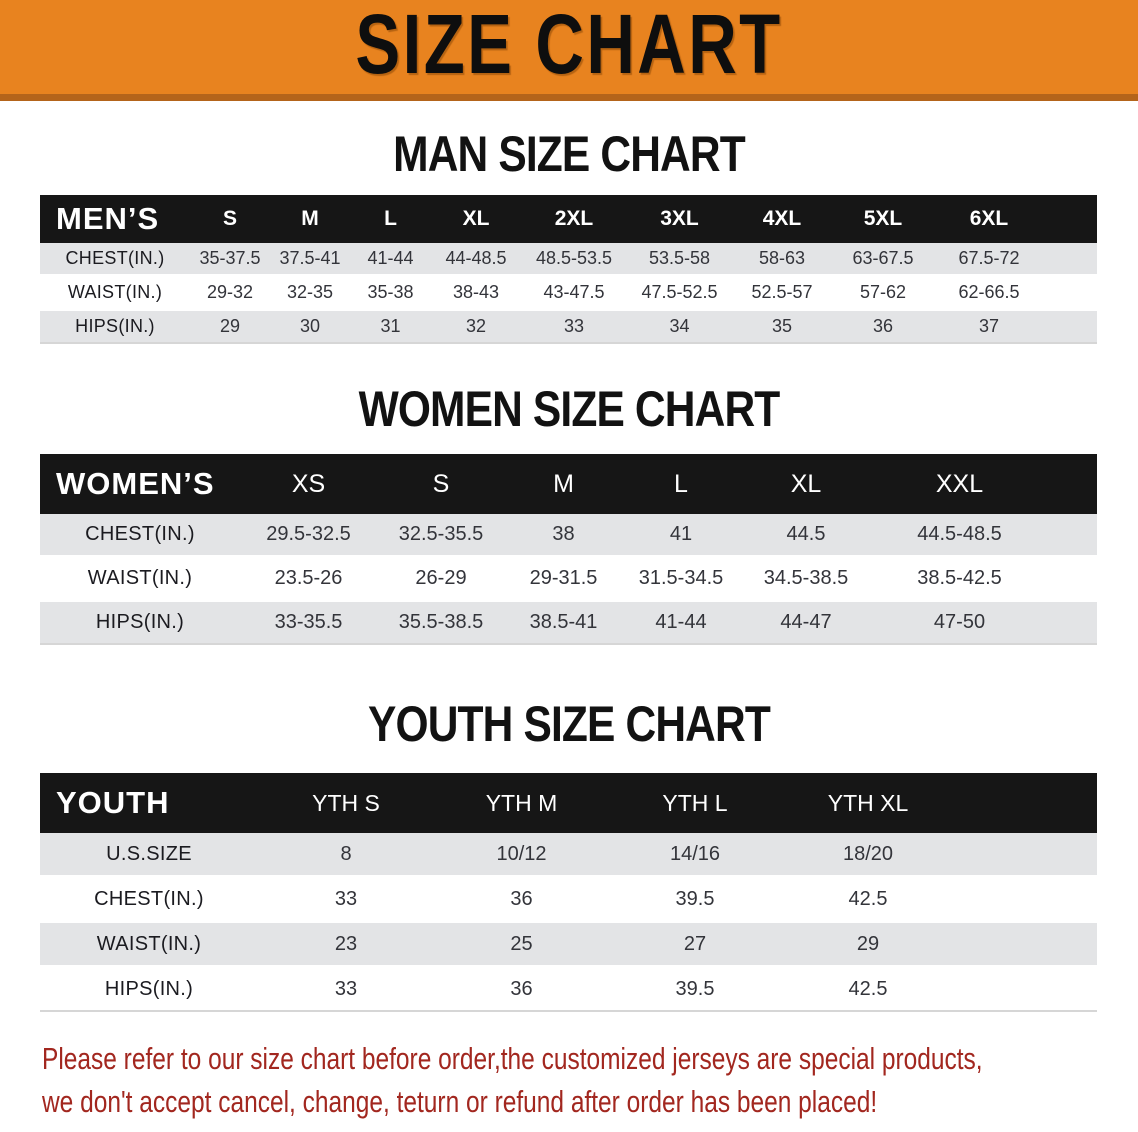 The height and width of the screenshot is (1132, 1138). What do you see at coordinates (989, 293) in the screenshot?
I see `men-waist-6xl: 62-66.5` at bounding box center [989, 293].